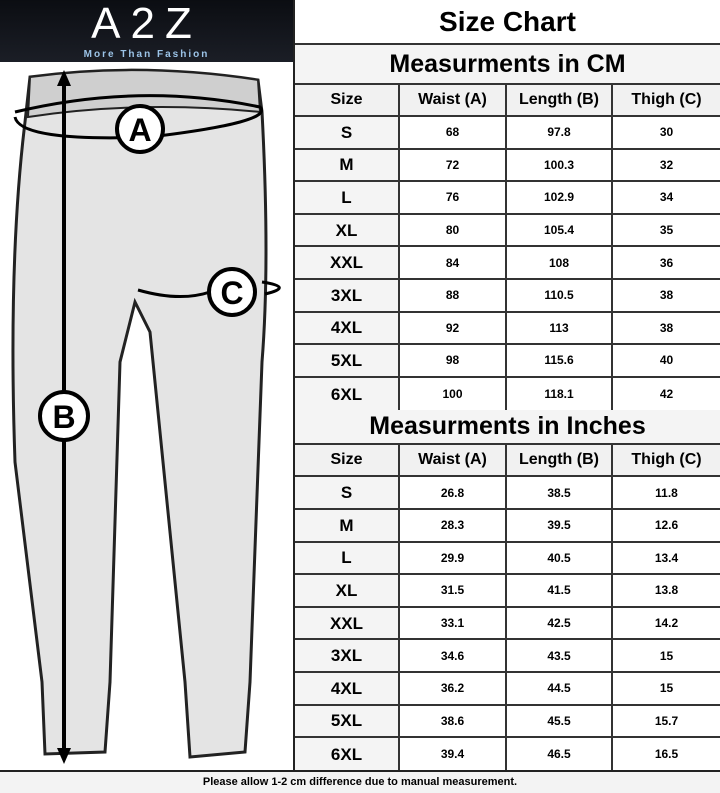 Image resolution: width=720 pixels, height=793 pixels. I want to click on label-b-badge: B, so click(64, 416).